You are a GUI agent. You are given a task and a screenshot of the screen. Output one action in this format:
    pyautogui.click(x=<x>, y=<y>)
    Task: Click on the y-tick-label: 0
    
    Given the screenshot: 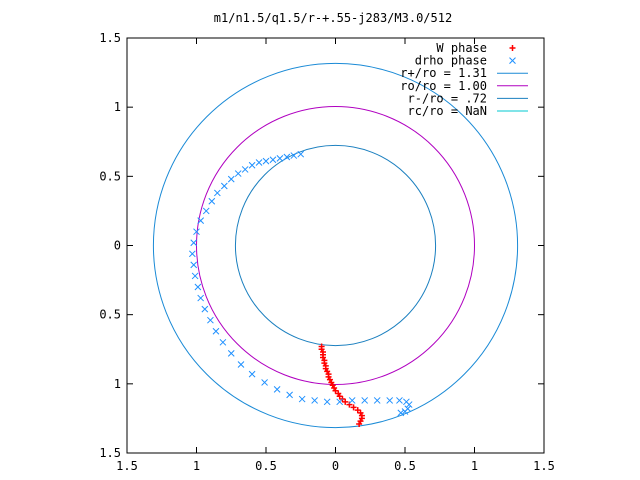 What is the action you would take?
    pyautogui.click(x=117, y=246)
    